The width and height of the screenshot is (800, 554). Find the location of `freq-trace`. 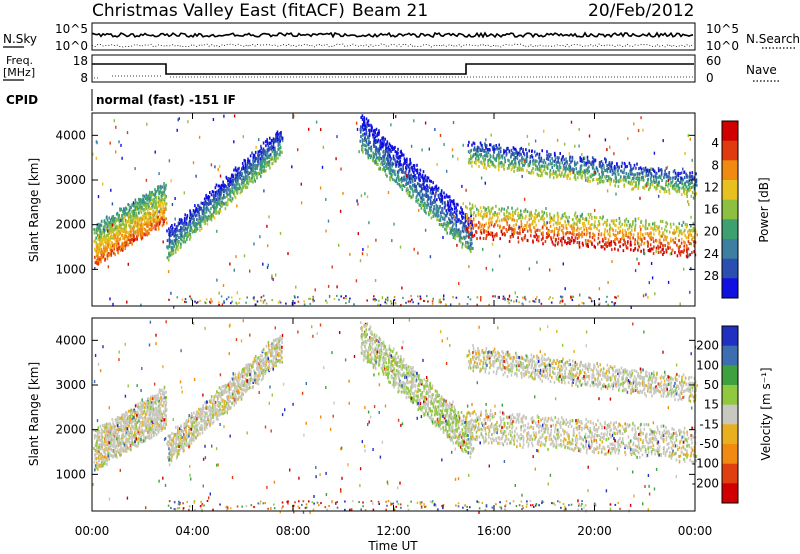

freq-trace is located at coordinates (393, 69).